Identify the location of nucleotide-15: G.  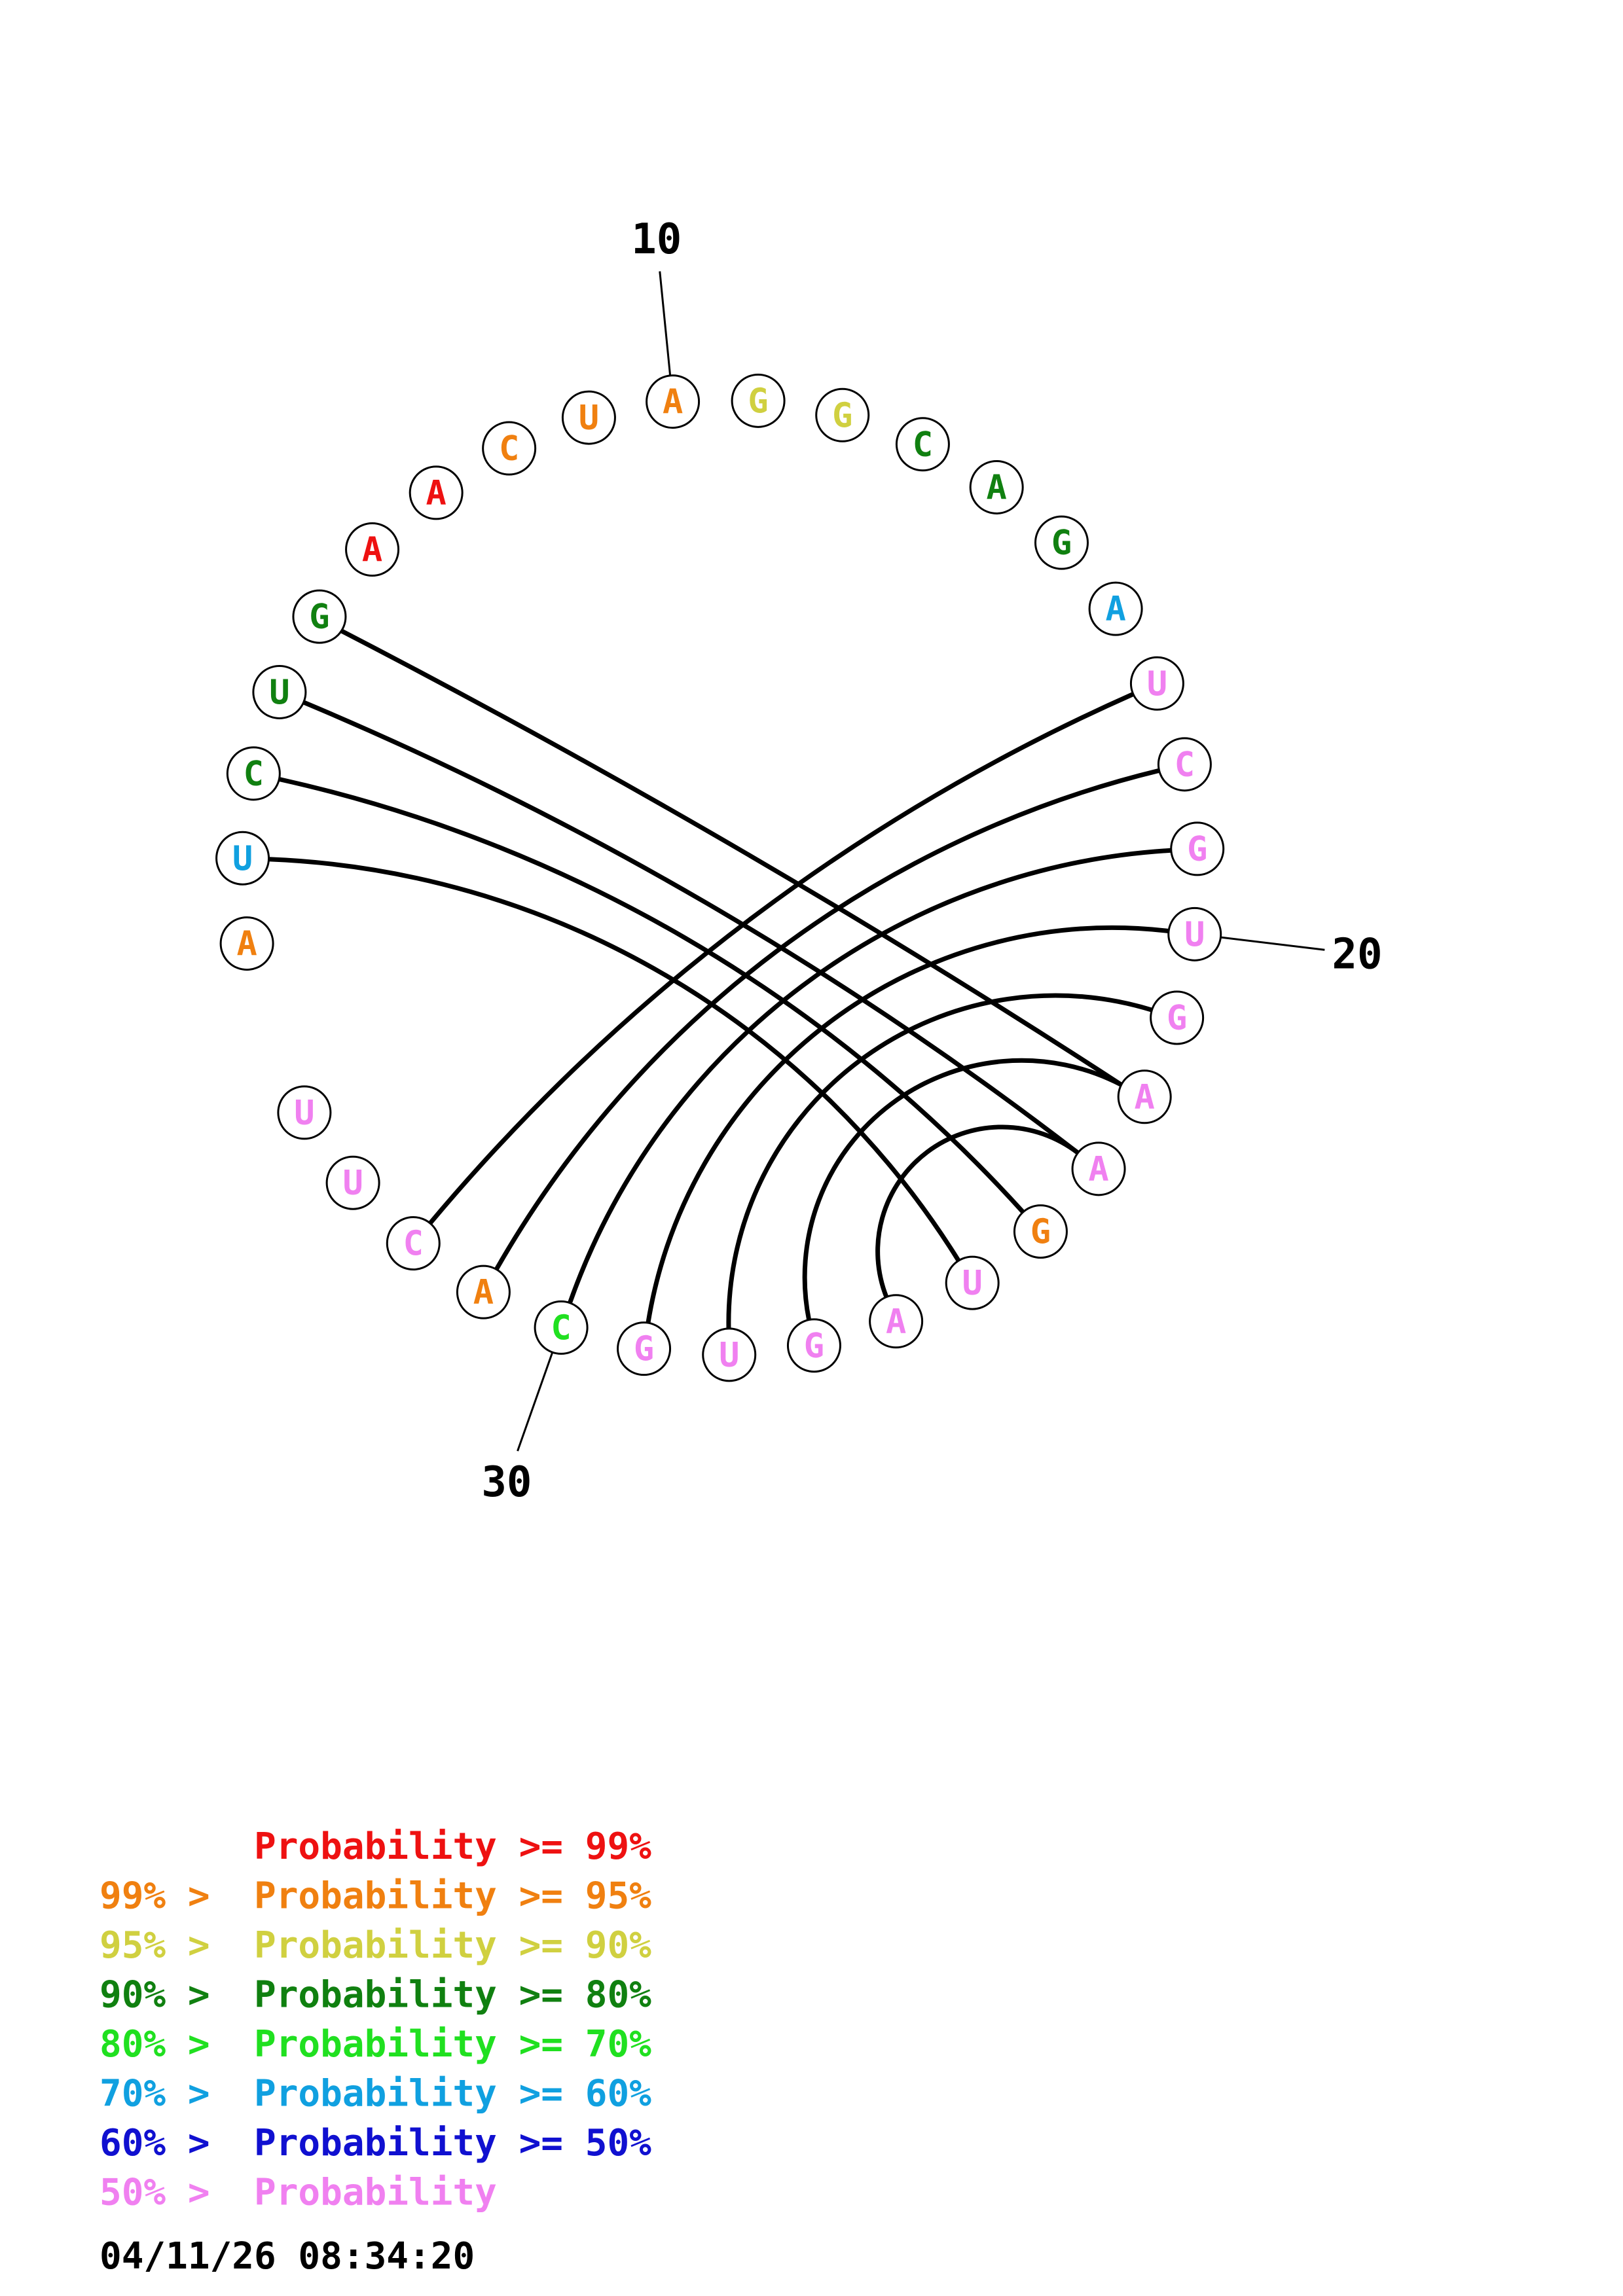
(1061, 542).